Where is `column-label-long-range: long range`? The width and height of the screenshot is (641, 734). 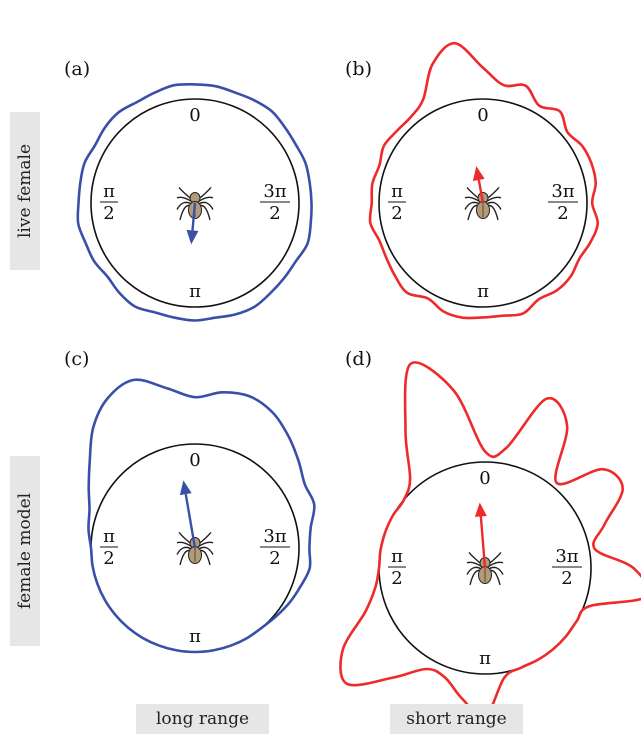 column-label-long-range: long range is located at coordinates (202, 719).